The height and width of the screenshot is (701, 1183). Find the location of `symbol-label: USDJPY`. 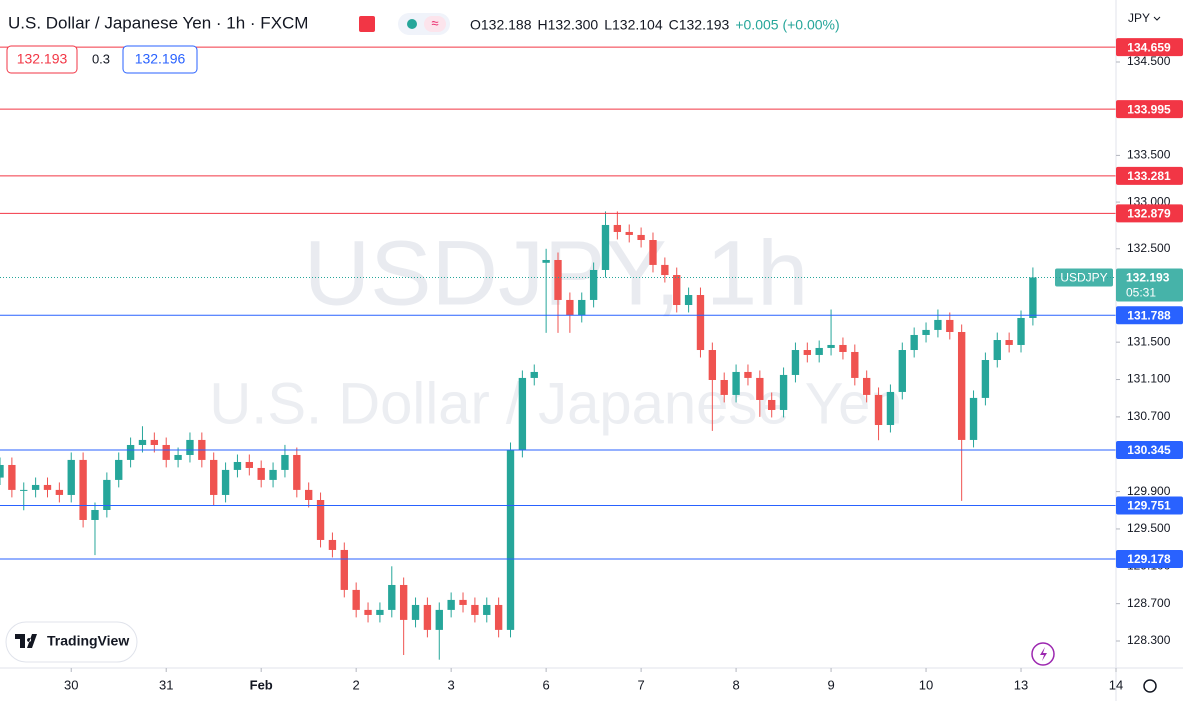

symbol-label: USDJPY is located at coordinates (1083, 278).